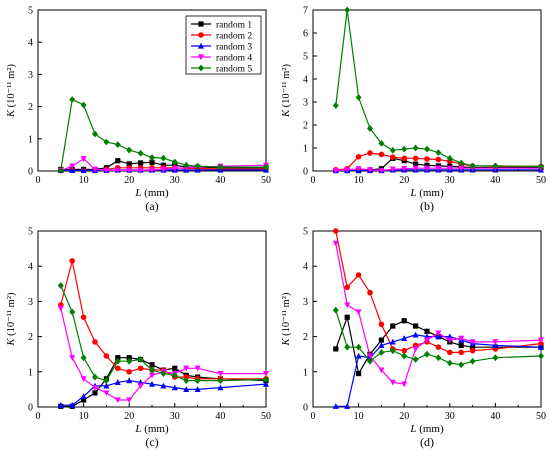 Image resolution: width=550 pixels, height=460 pixels. I want to click on x-axis-label: L (mm), so click(151, 429).